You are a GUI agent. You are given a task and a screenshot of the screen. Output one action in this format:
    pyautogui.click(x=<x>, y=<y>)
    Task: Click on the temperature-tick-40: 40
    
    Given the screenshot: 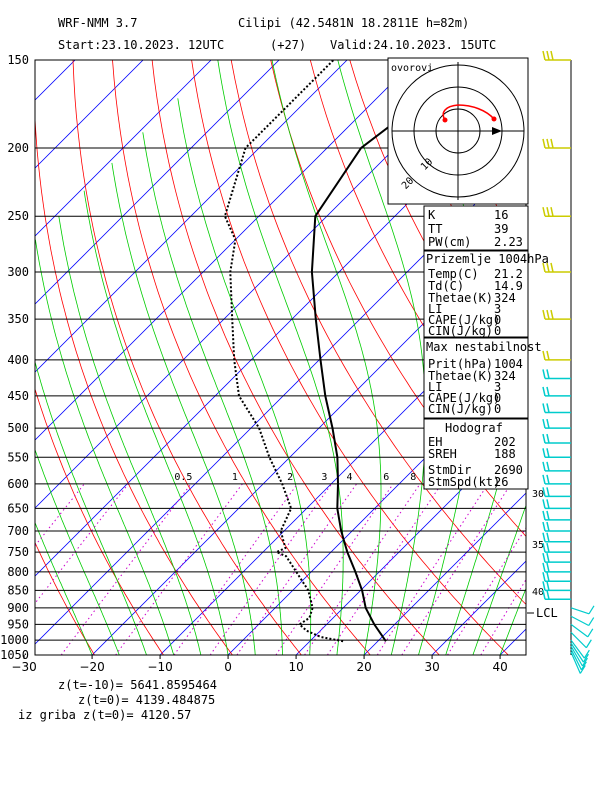 What is the action you would take?
    pyautogui.click(x=499, y=667)
    